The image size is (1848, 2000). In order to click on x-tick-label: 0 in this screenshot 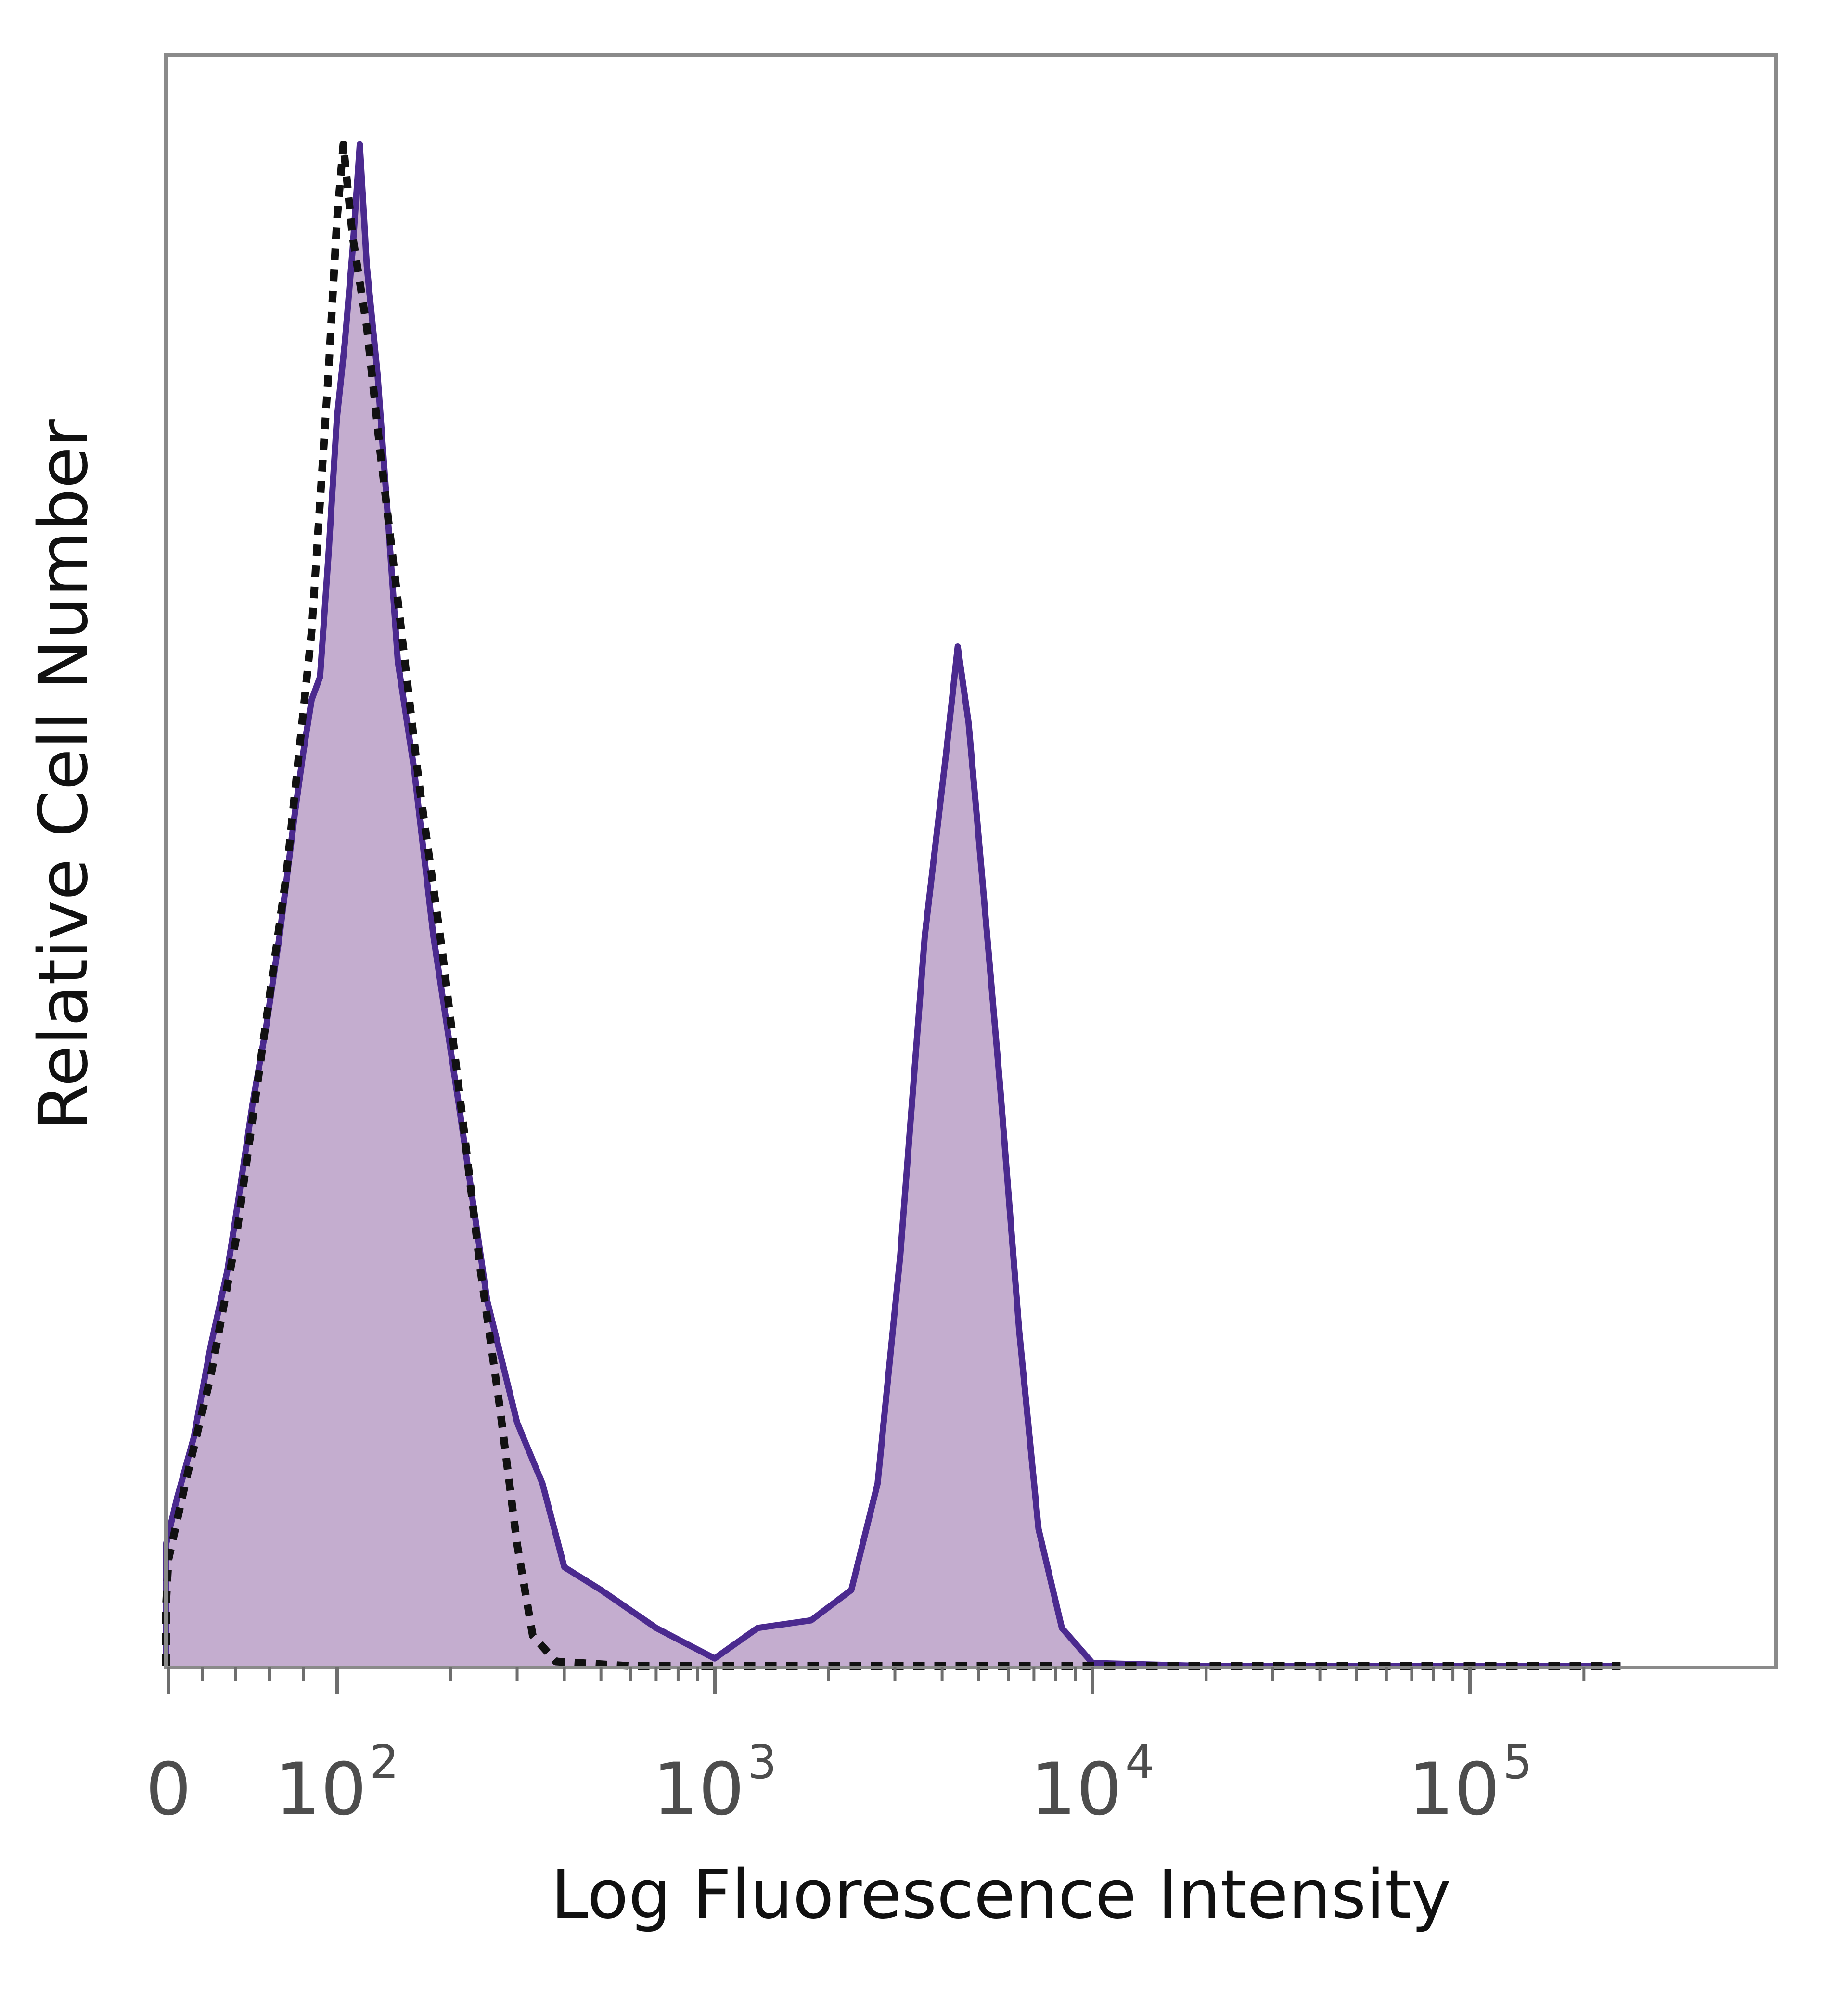, I will do `click(168, 1790)`.